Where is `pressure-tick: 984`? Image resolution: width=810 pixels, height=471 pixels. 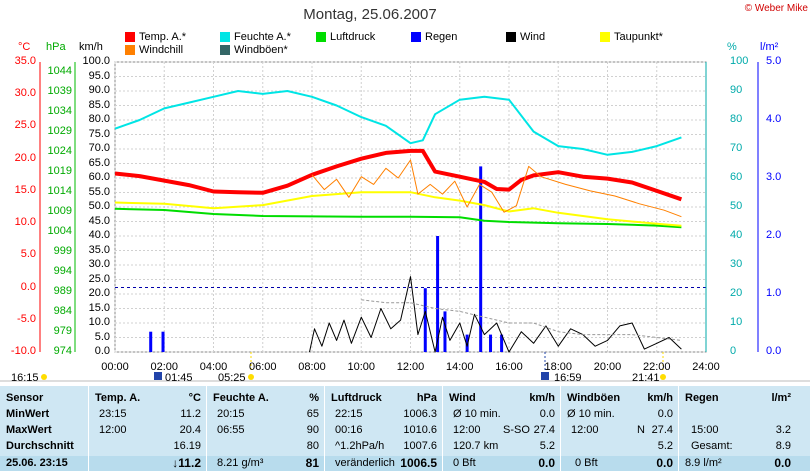 pressure-tick: 984 is located at coordinates (62, 311).